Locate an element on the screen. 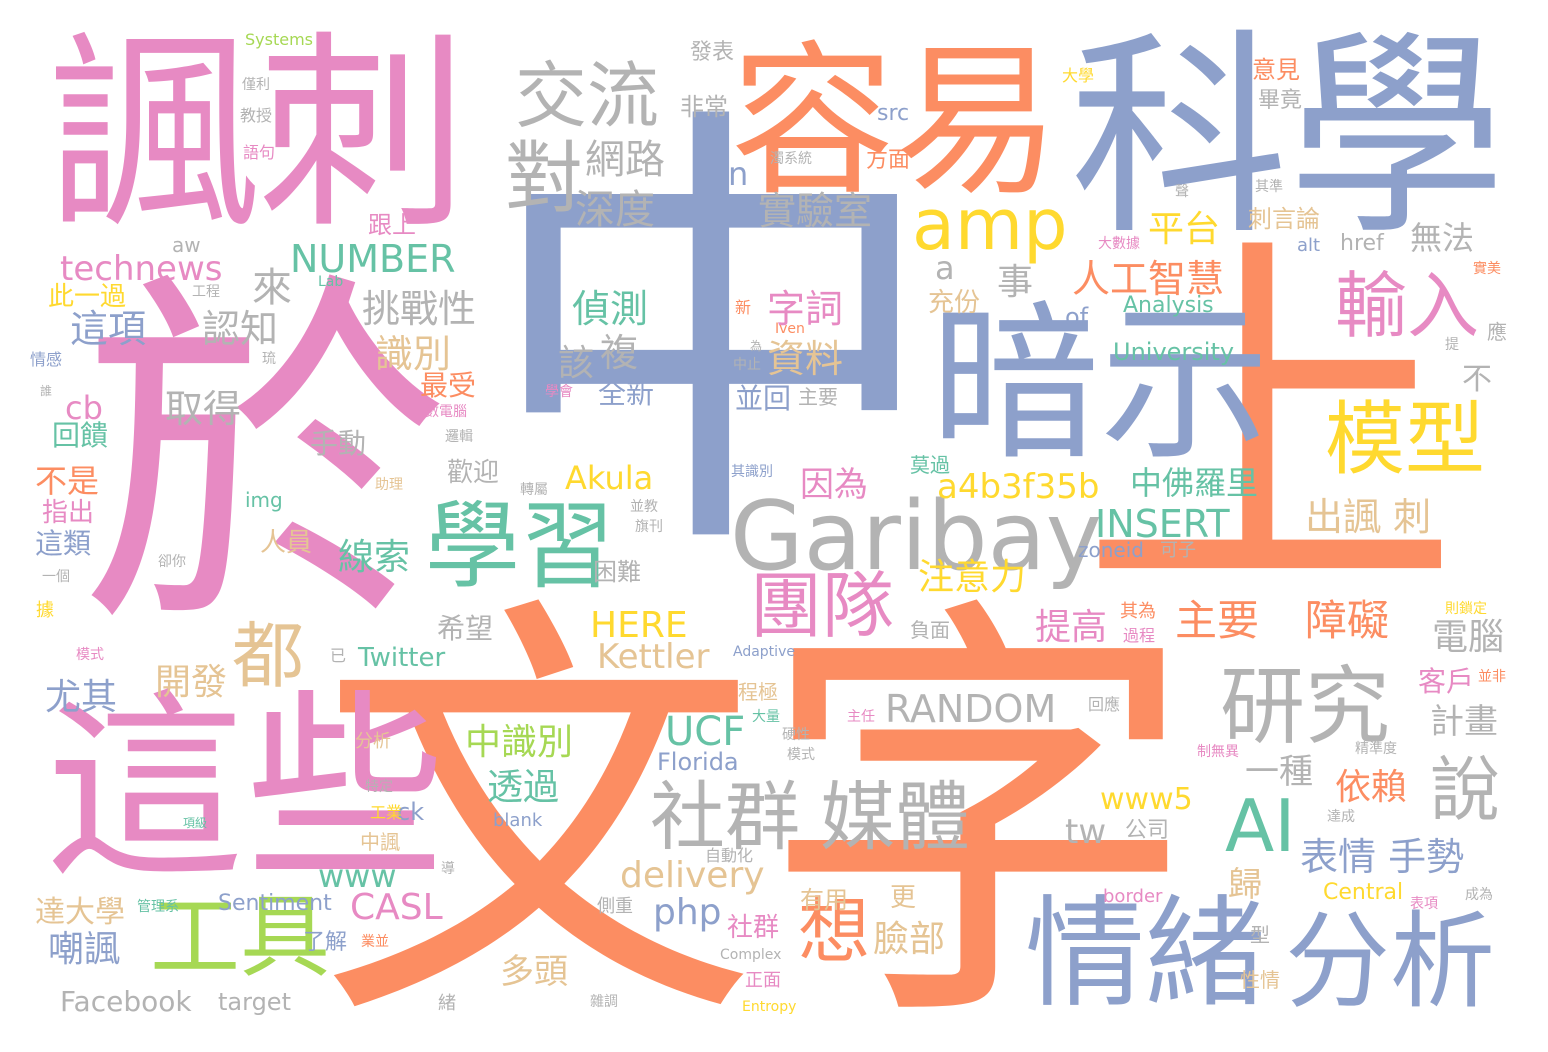  word-zhangai: 障礙 is located at coordinates (1347, 620).